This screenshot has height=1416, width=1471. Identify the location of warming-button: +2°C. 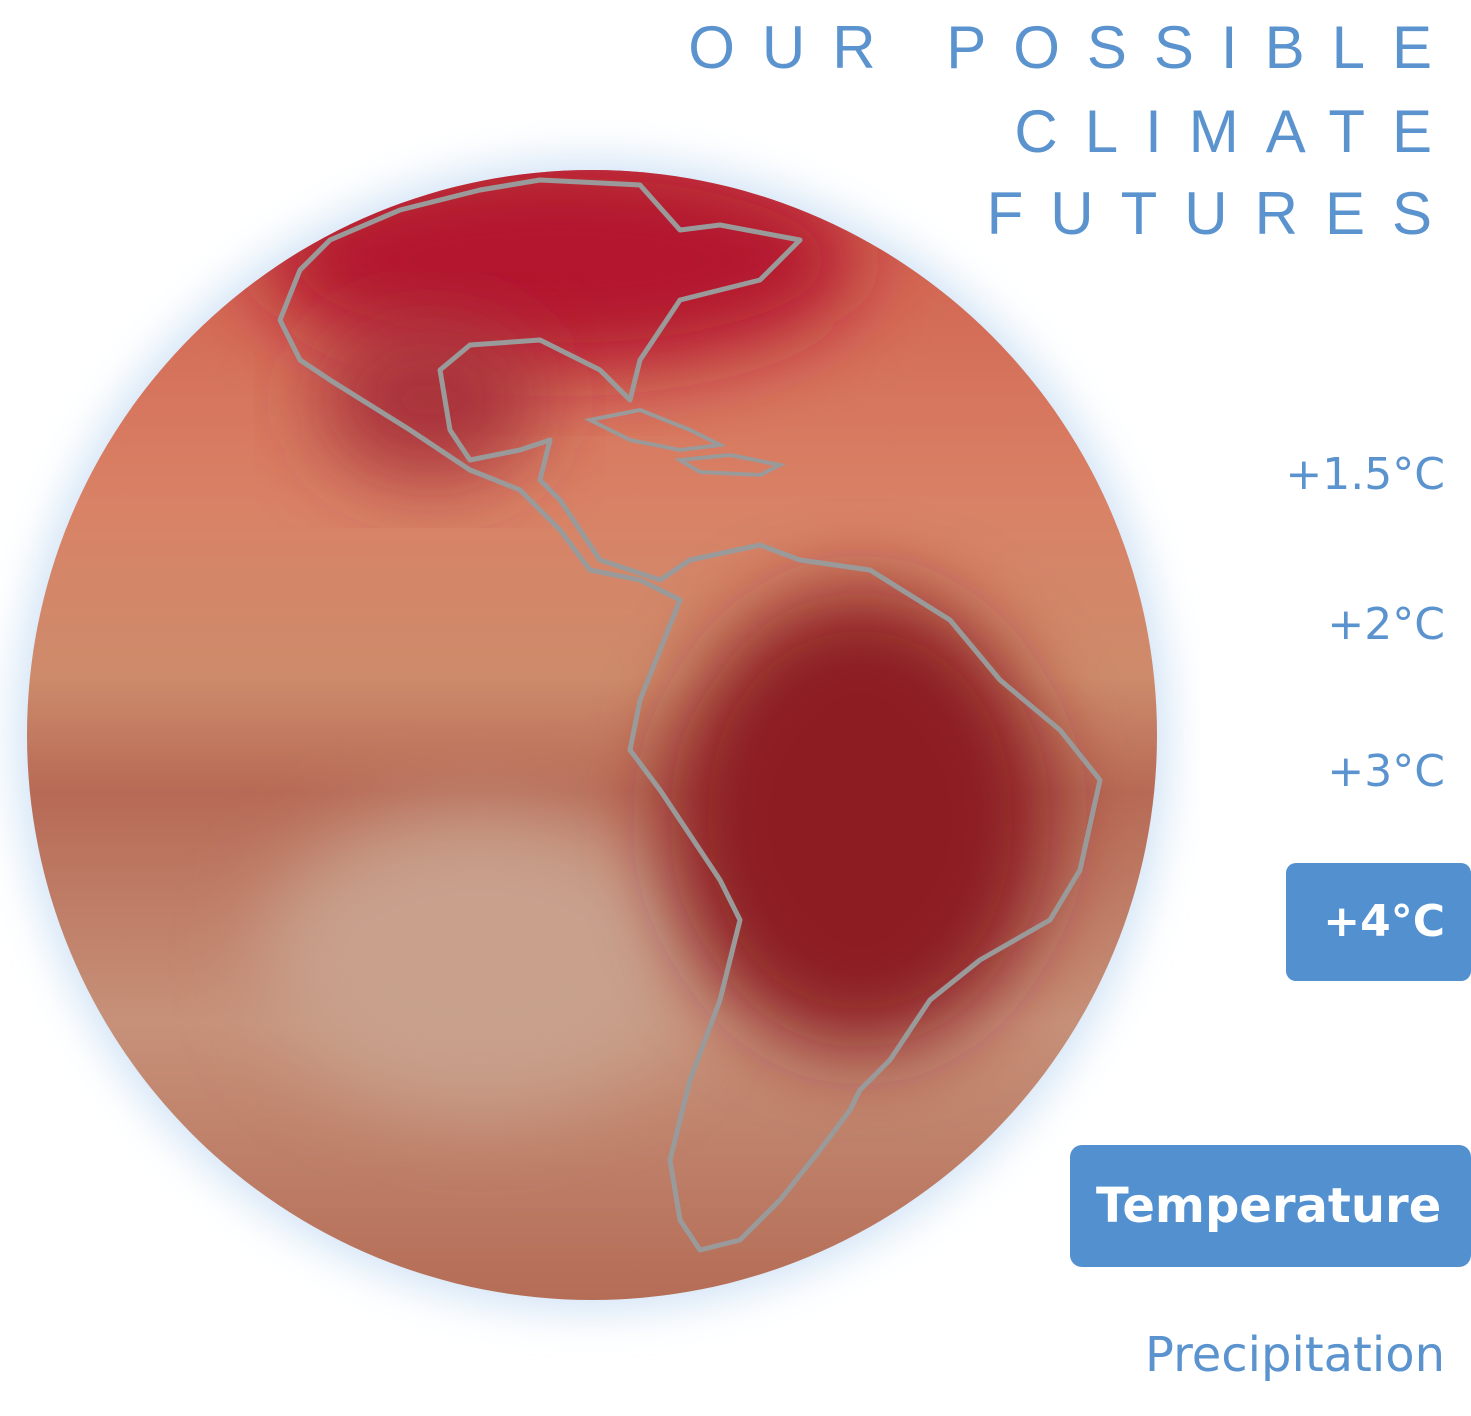
(1386, 624).